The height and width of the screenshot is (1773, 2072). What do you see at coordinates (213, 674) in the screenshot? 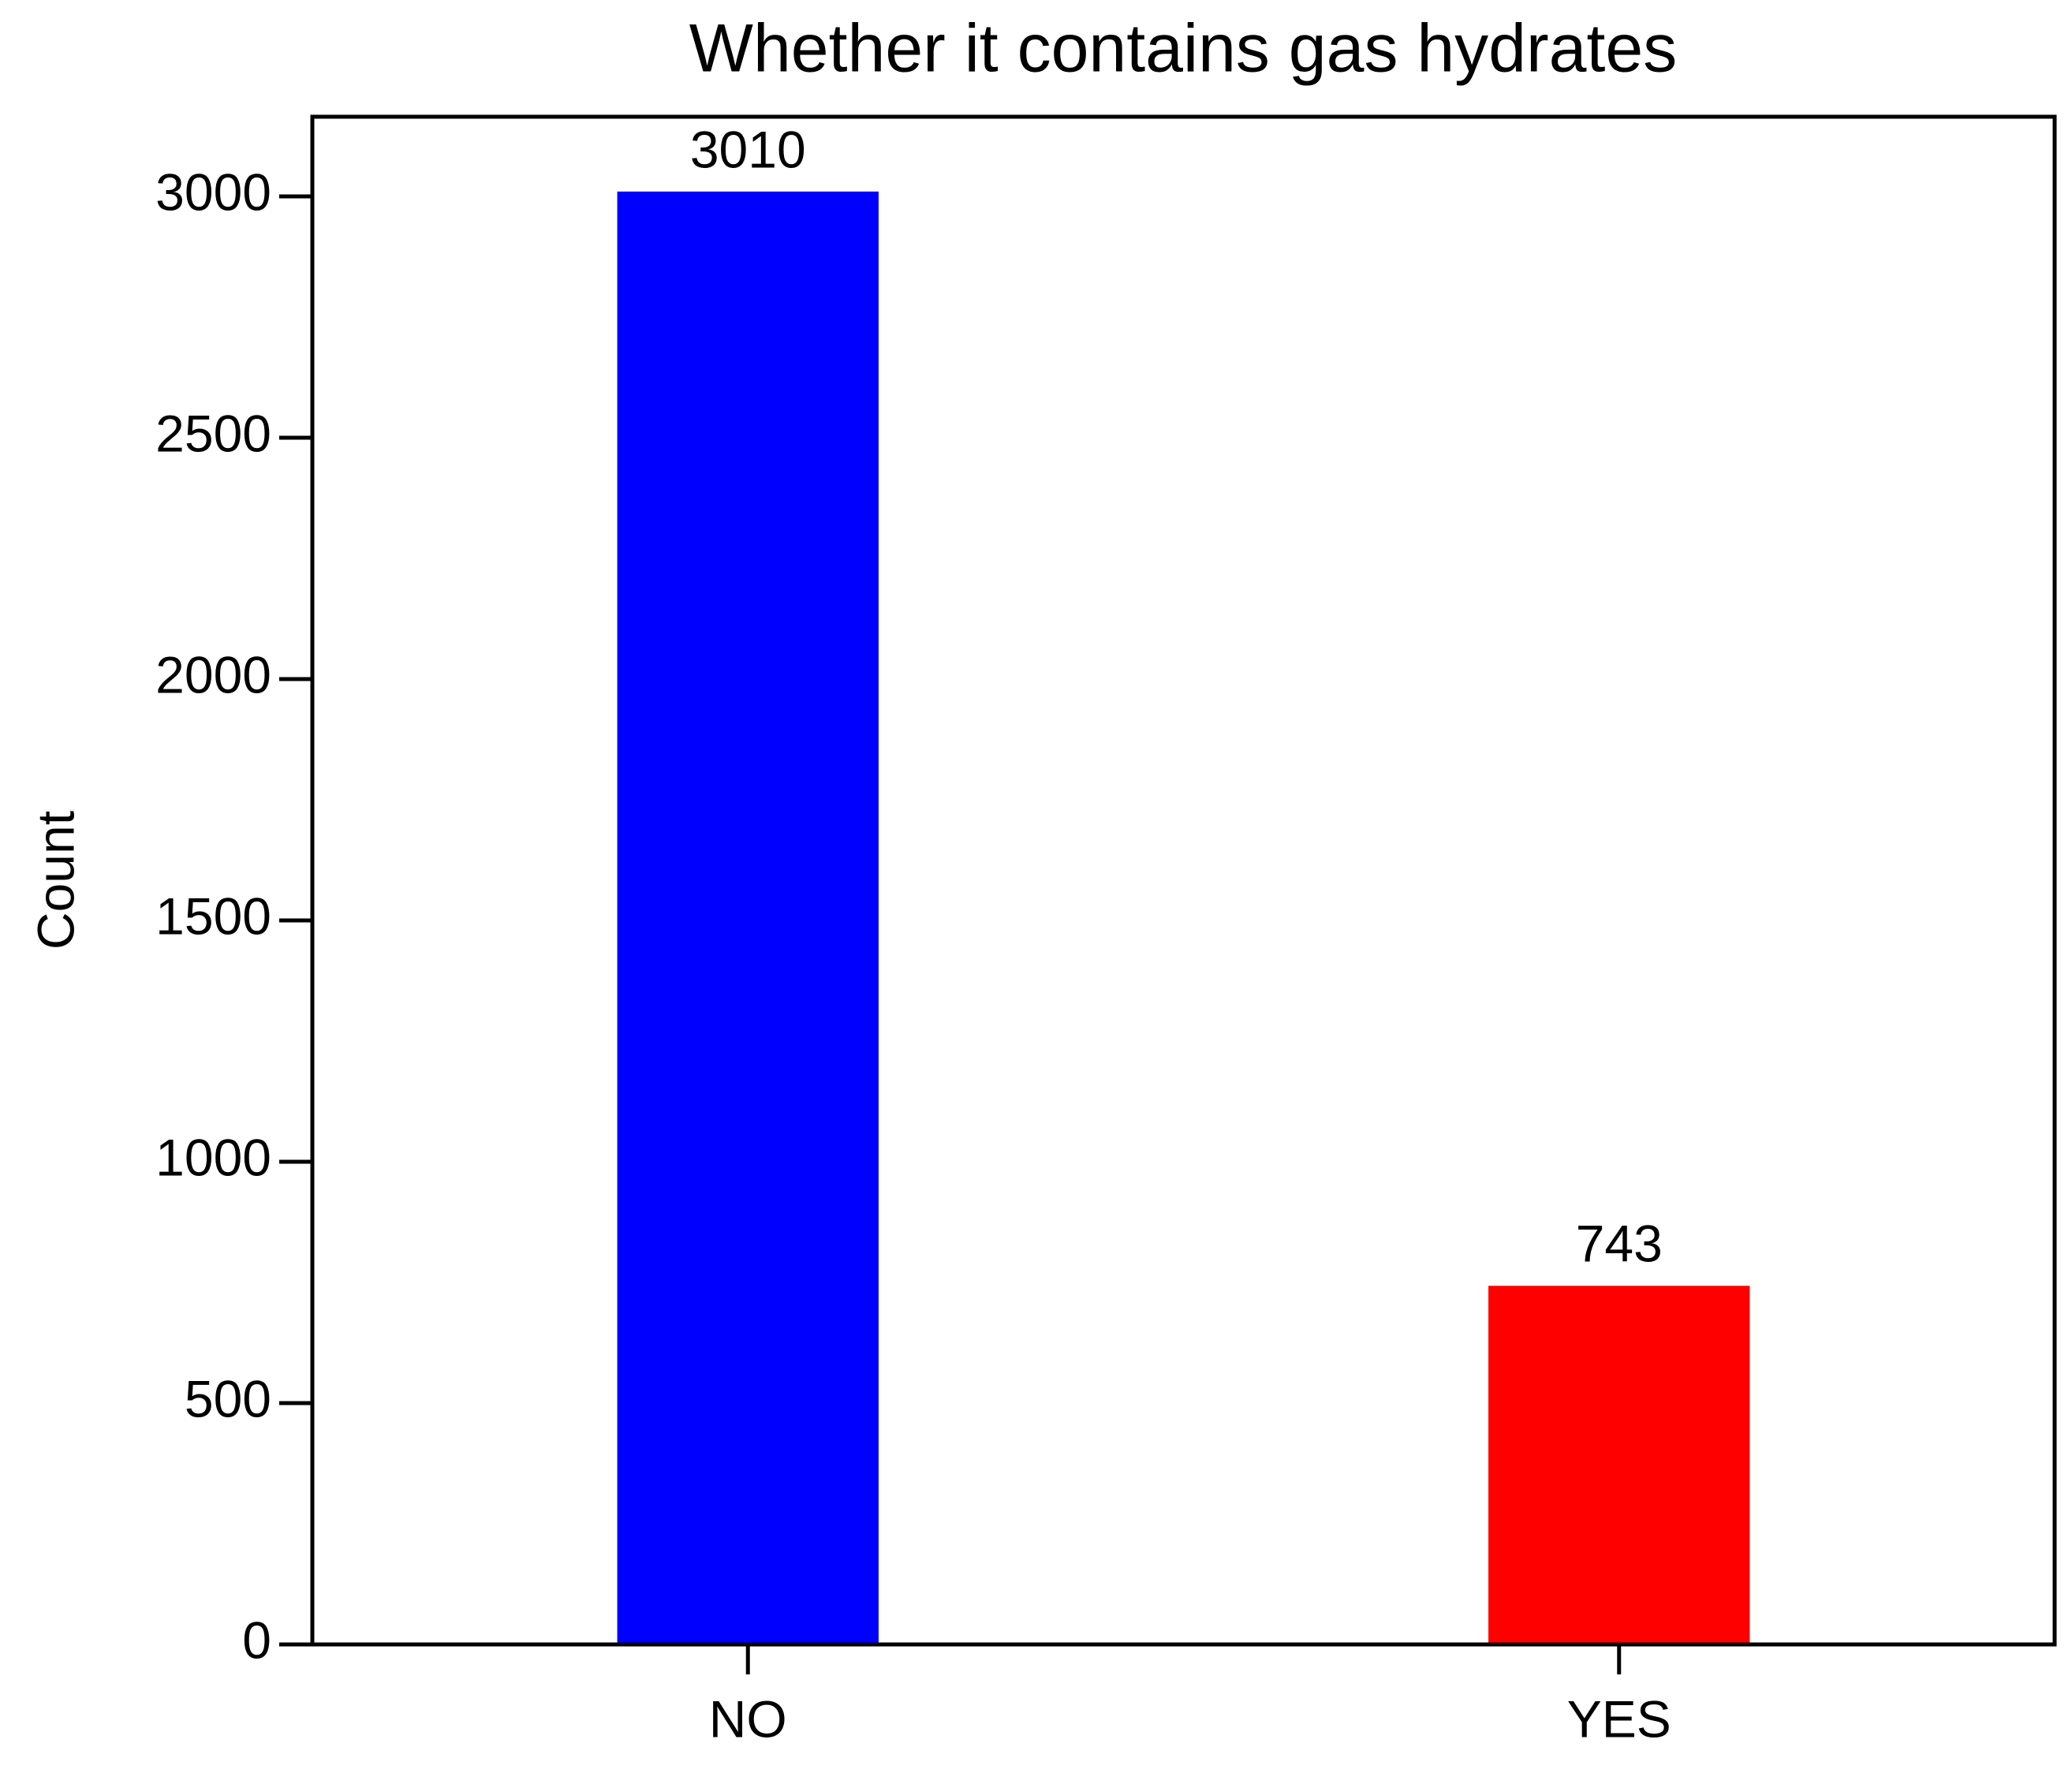
I see `y-tick-label: 2000` at bounding box center [213, 674].